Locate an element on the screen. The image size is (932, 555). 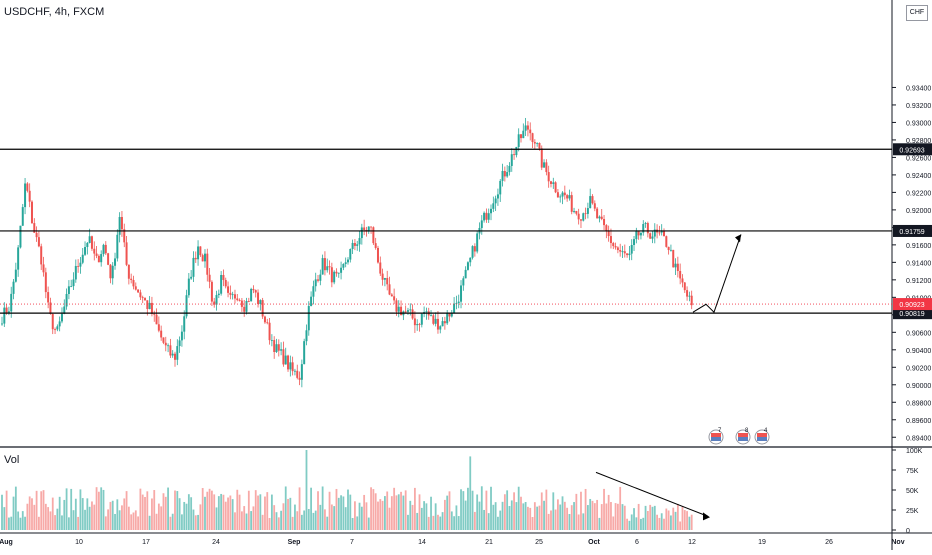
y-tick-label: 0.92400 is located at coordinates (918, 176).